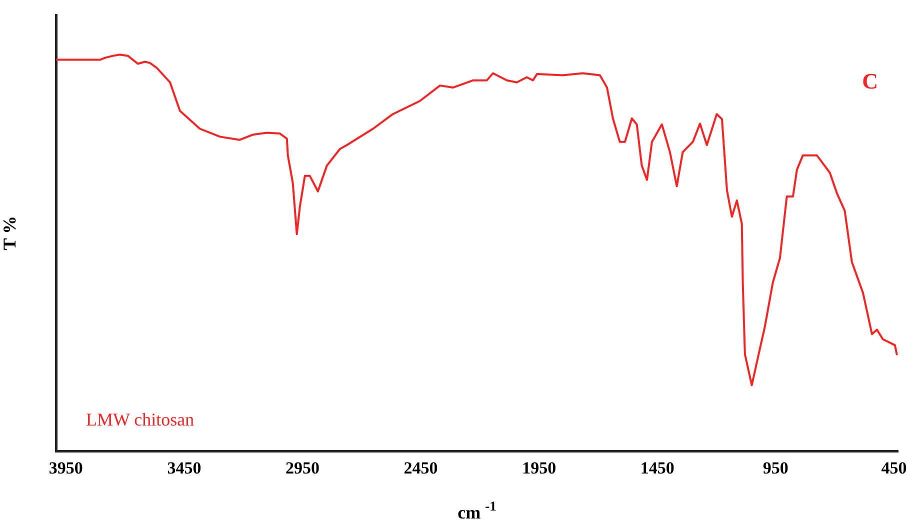 The image size is (924, 528). I want to click on x-tick-label: 450, so click(894, 468).